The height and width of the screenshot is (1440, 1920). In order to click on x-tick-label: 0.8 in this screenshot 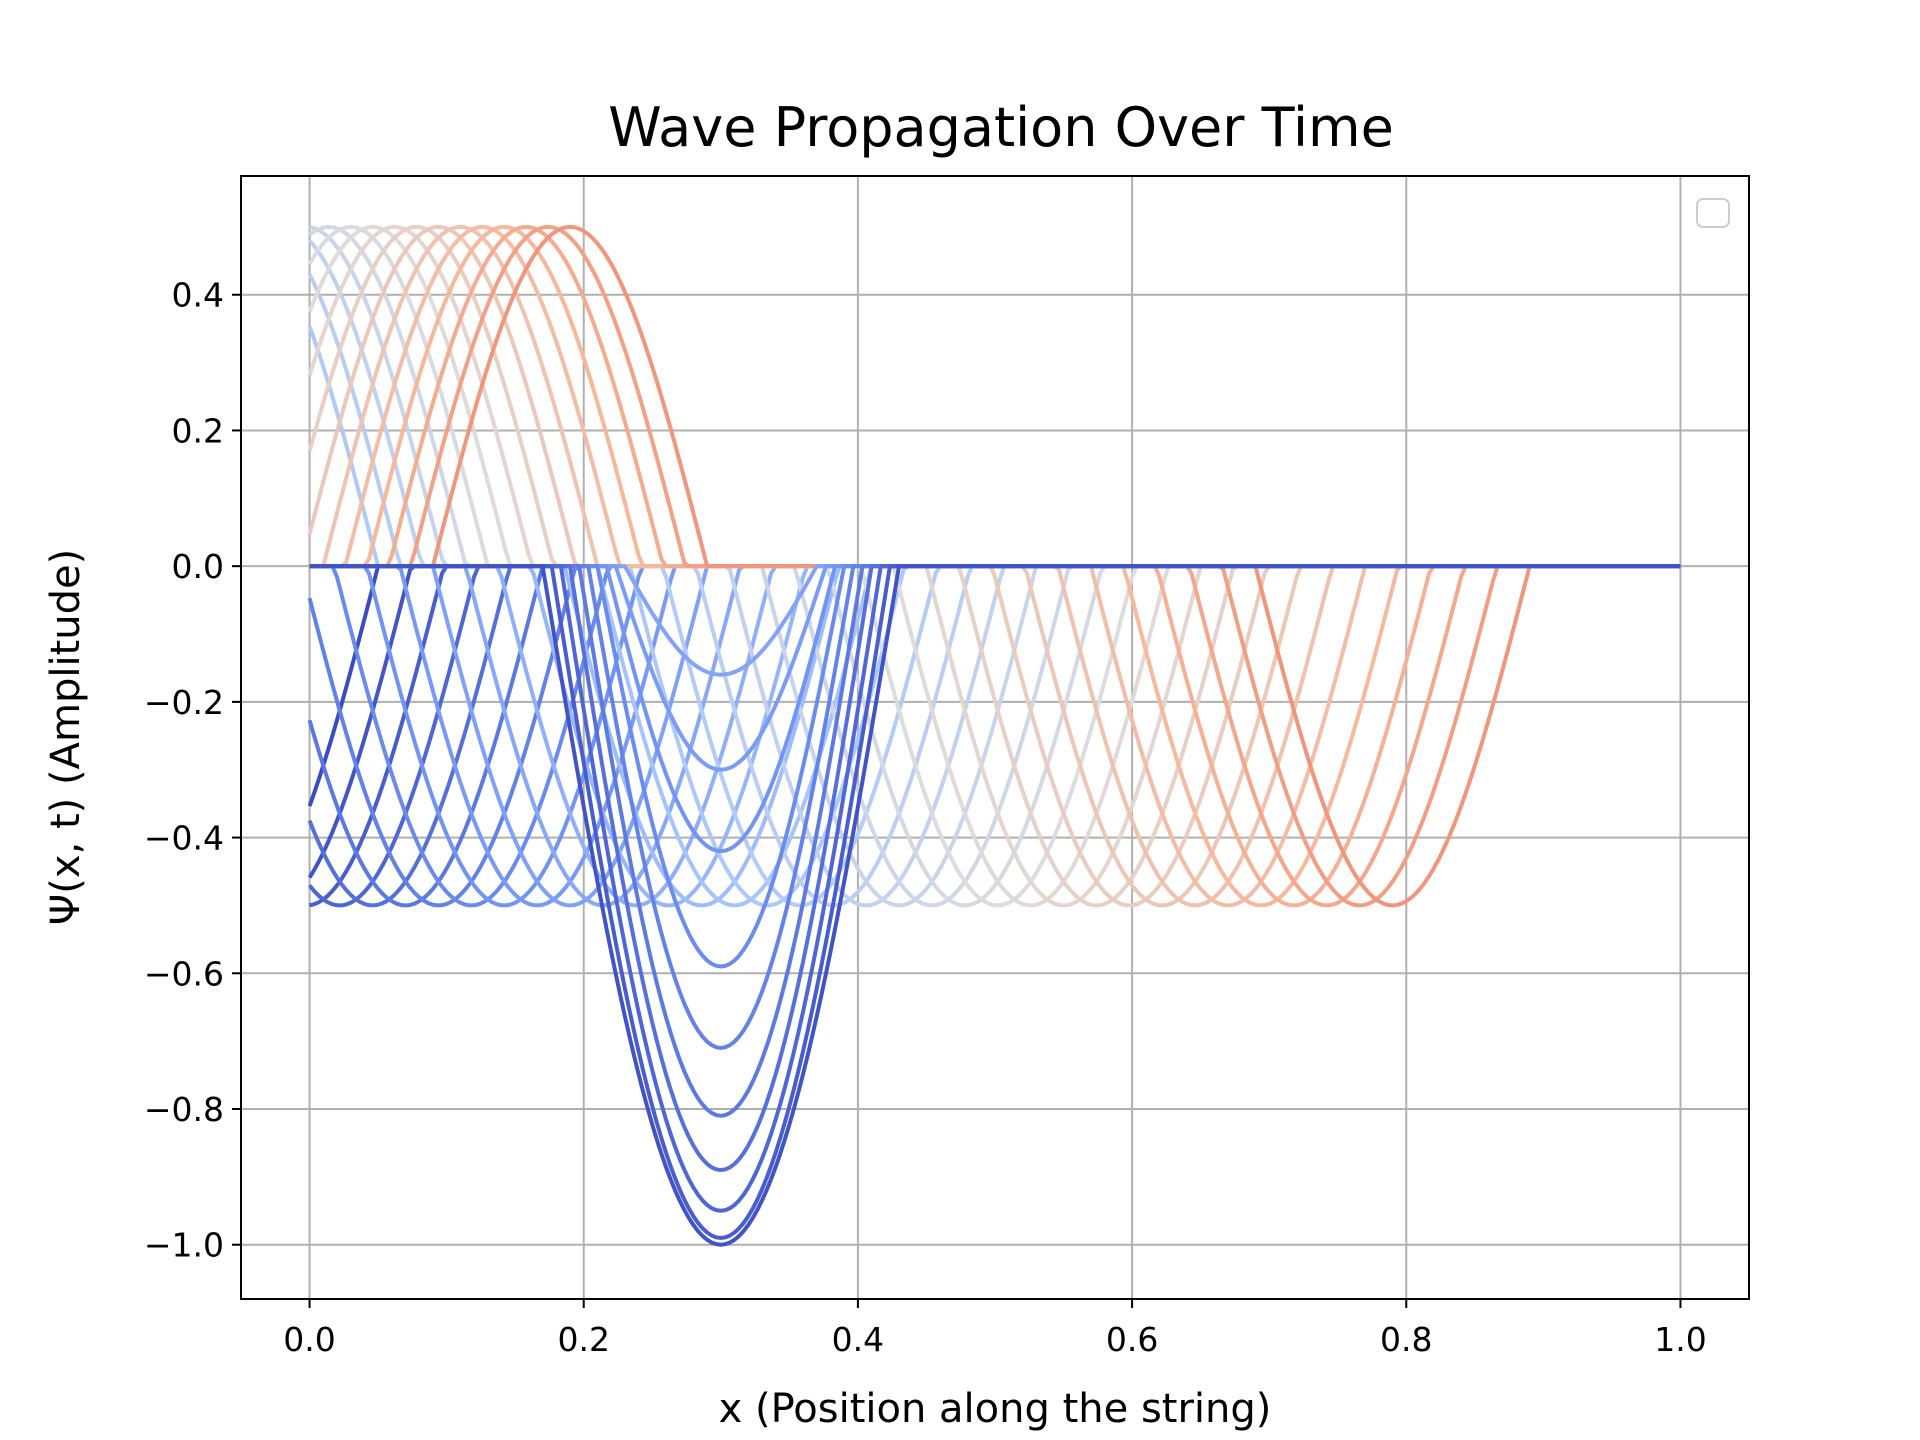, I will do `click(1406, 1339)`.